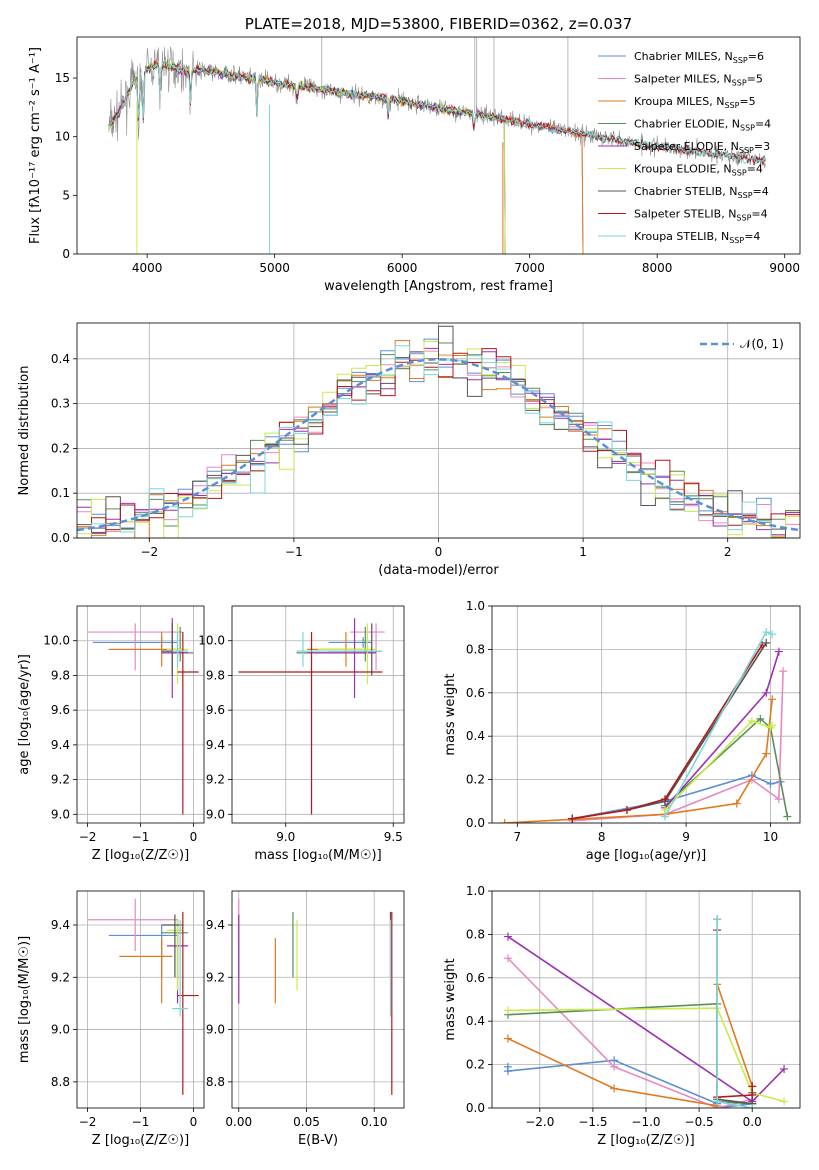  I want to click on legend-label: Chabrier MILES, NSSP=6, so click(699, 57).